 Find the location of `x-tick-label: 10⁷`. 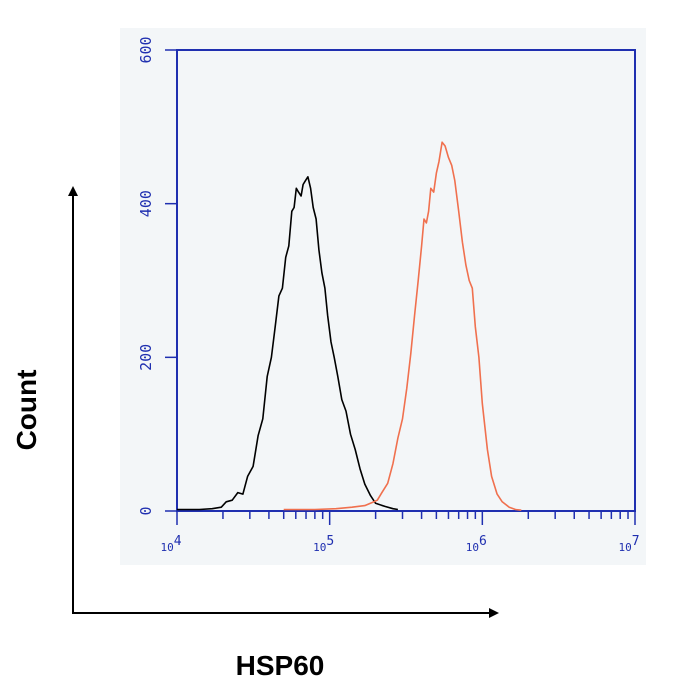

x-tick-label: 10⁷ is located at coordinates (628, 544).